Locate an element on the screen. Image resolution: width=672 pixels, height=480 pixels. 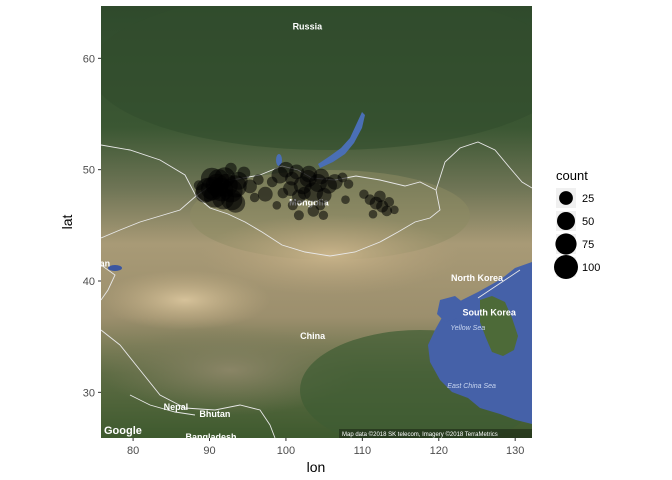
y-tick-label: 40 is located at coordinates (89, 282).